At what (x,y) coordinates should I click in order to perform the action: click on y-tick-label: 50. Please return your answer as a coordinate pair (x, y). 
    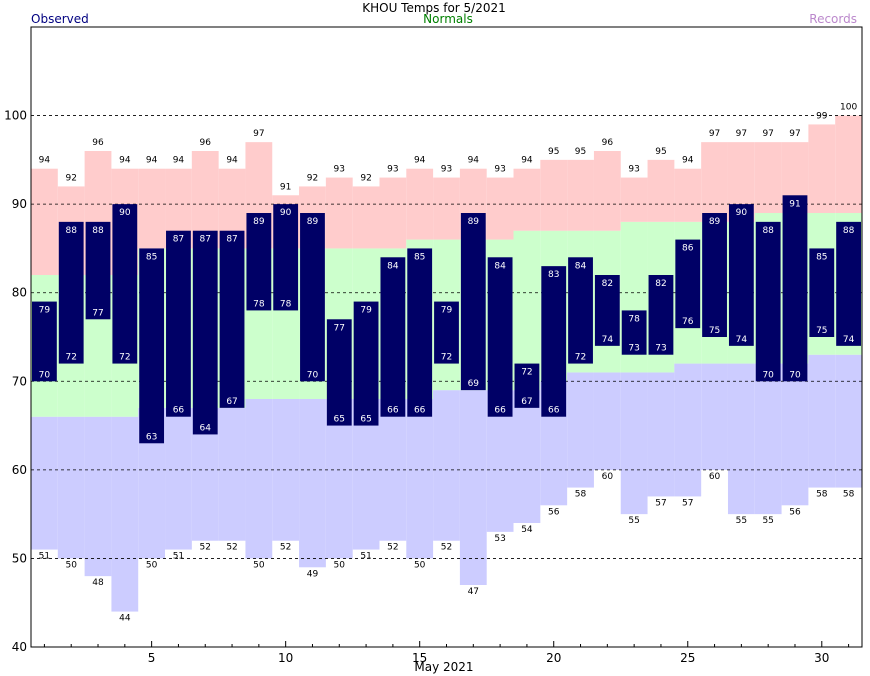
    Looking at the image, I should click on (19, 558).